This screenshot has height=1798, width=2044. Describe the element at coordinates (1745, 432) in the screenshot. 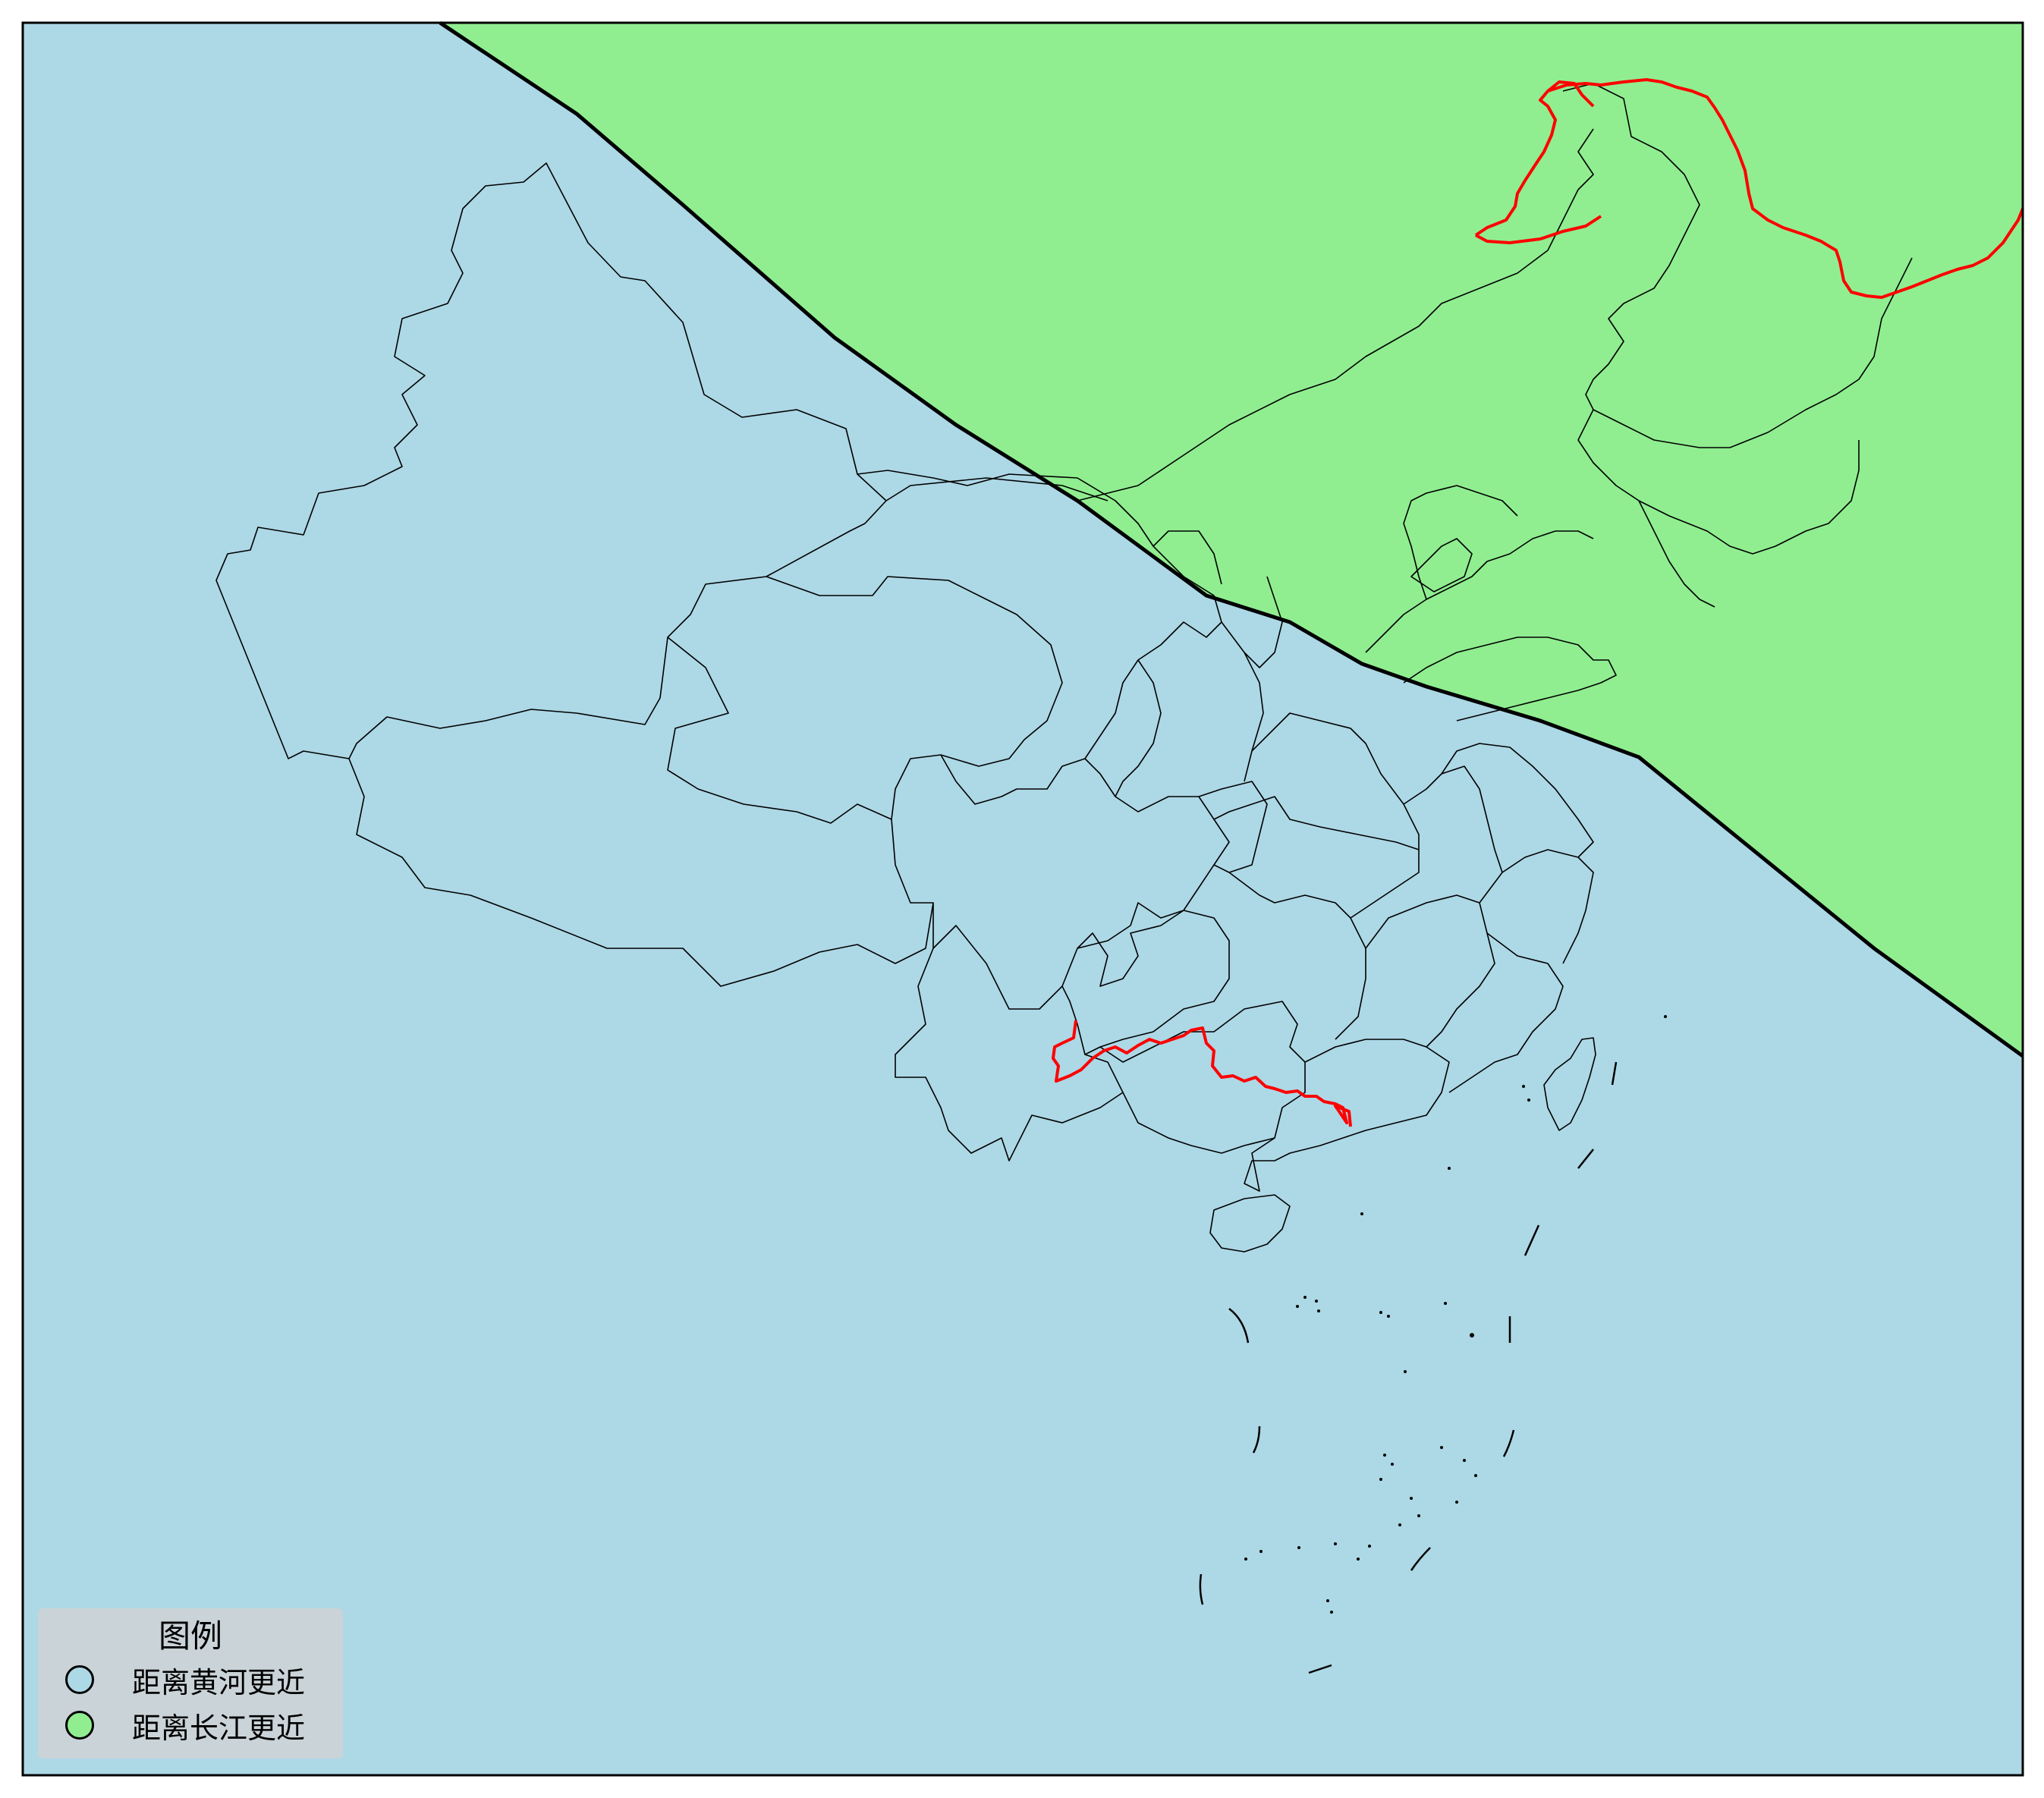

I see `boundary-jilin-liaoning` at that location.